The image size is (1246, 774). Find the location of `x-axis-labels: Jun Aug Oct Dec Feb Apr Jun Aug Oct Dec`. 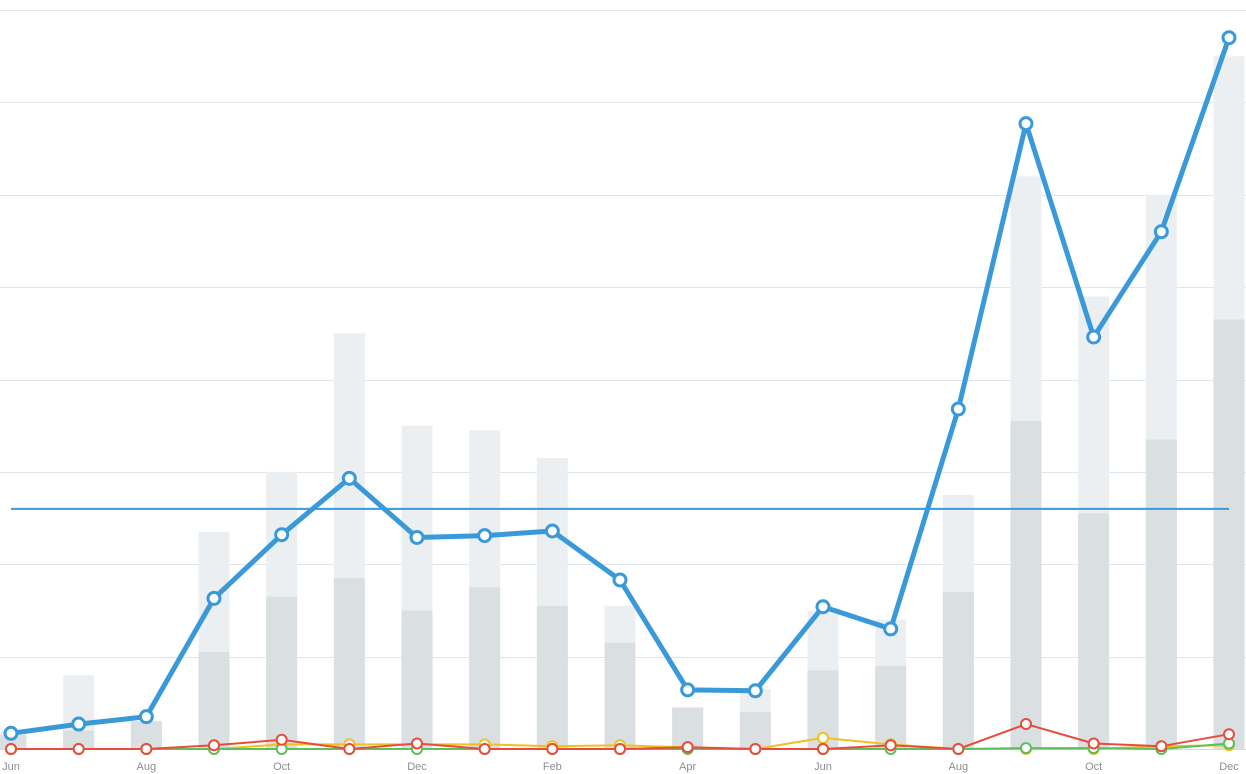

x-axis-labels: Jun Aug Oct Dec Feb Apr Jun Aug Oct Dec is located at coordinates (620, 767).